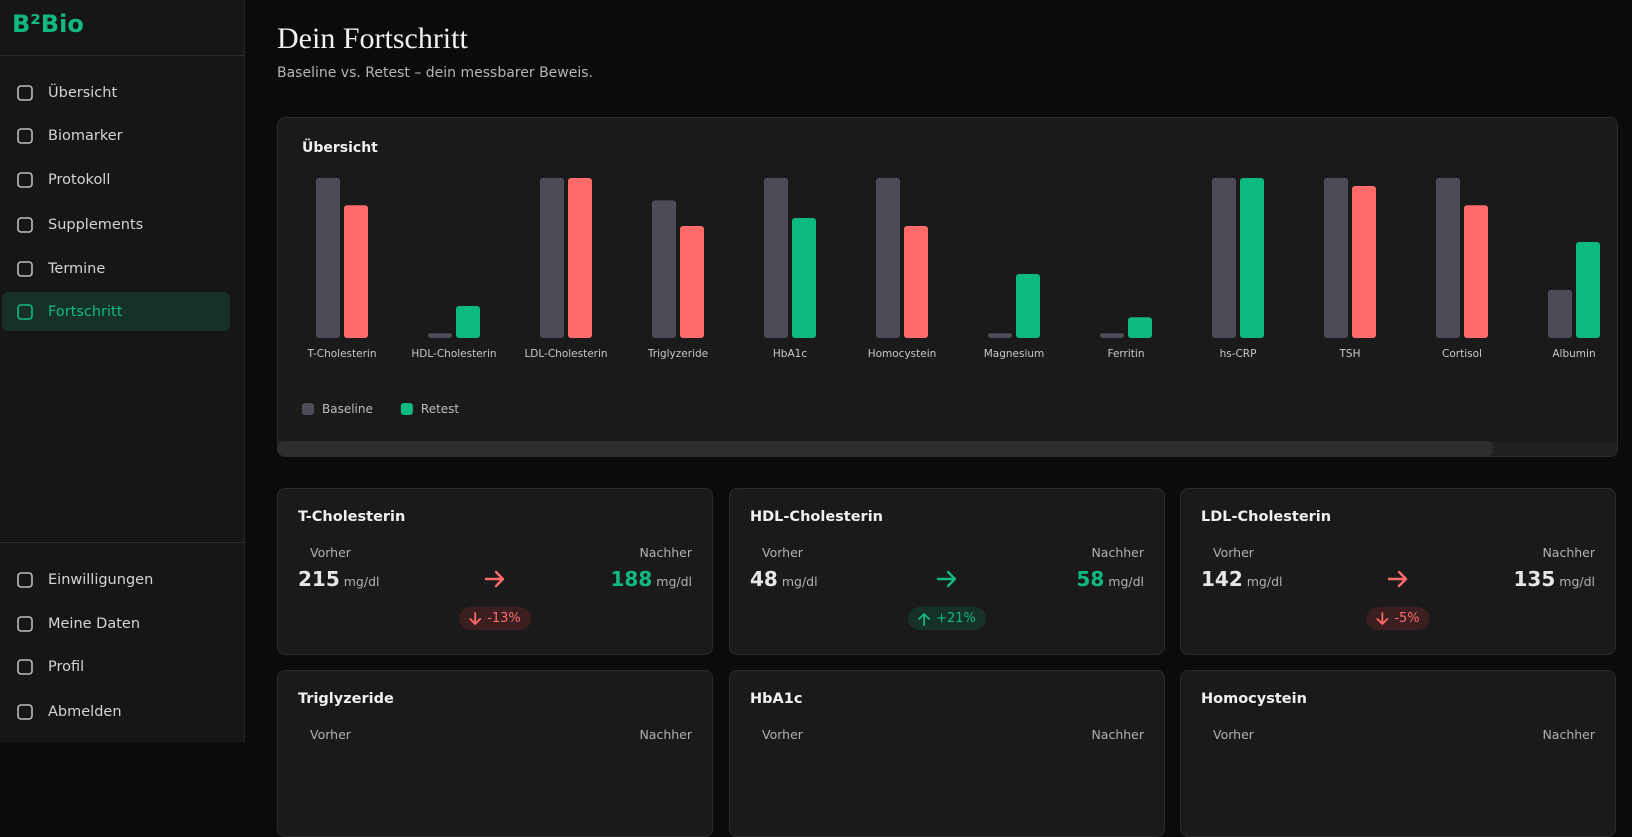 The width and height of the screenshot is (1632, 837). Describe the element at coordinates (495, 753) in the screenshot. I see `metric-card: Triglyzeride Vorher Nachher` at that location.